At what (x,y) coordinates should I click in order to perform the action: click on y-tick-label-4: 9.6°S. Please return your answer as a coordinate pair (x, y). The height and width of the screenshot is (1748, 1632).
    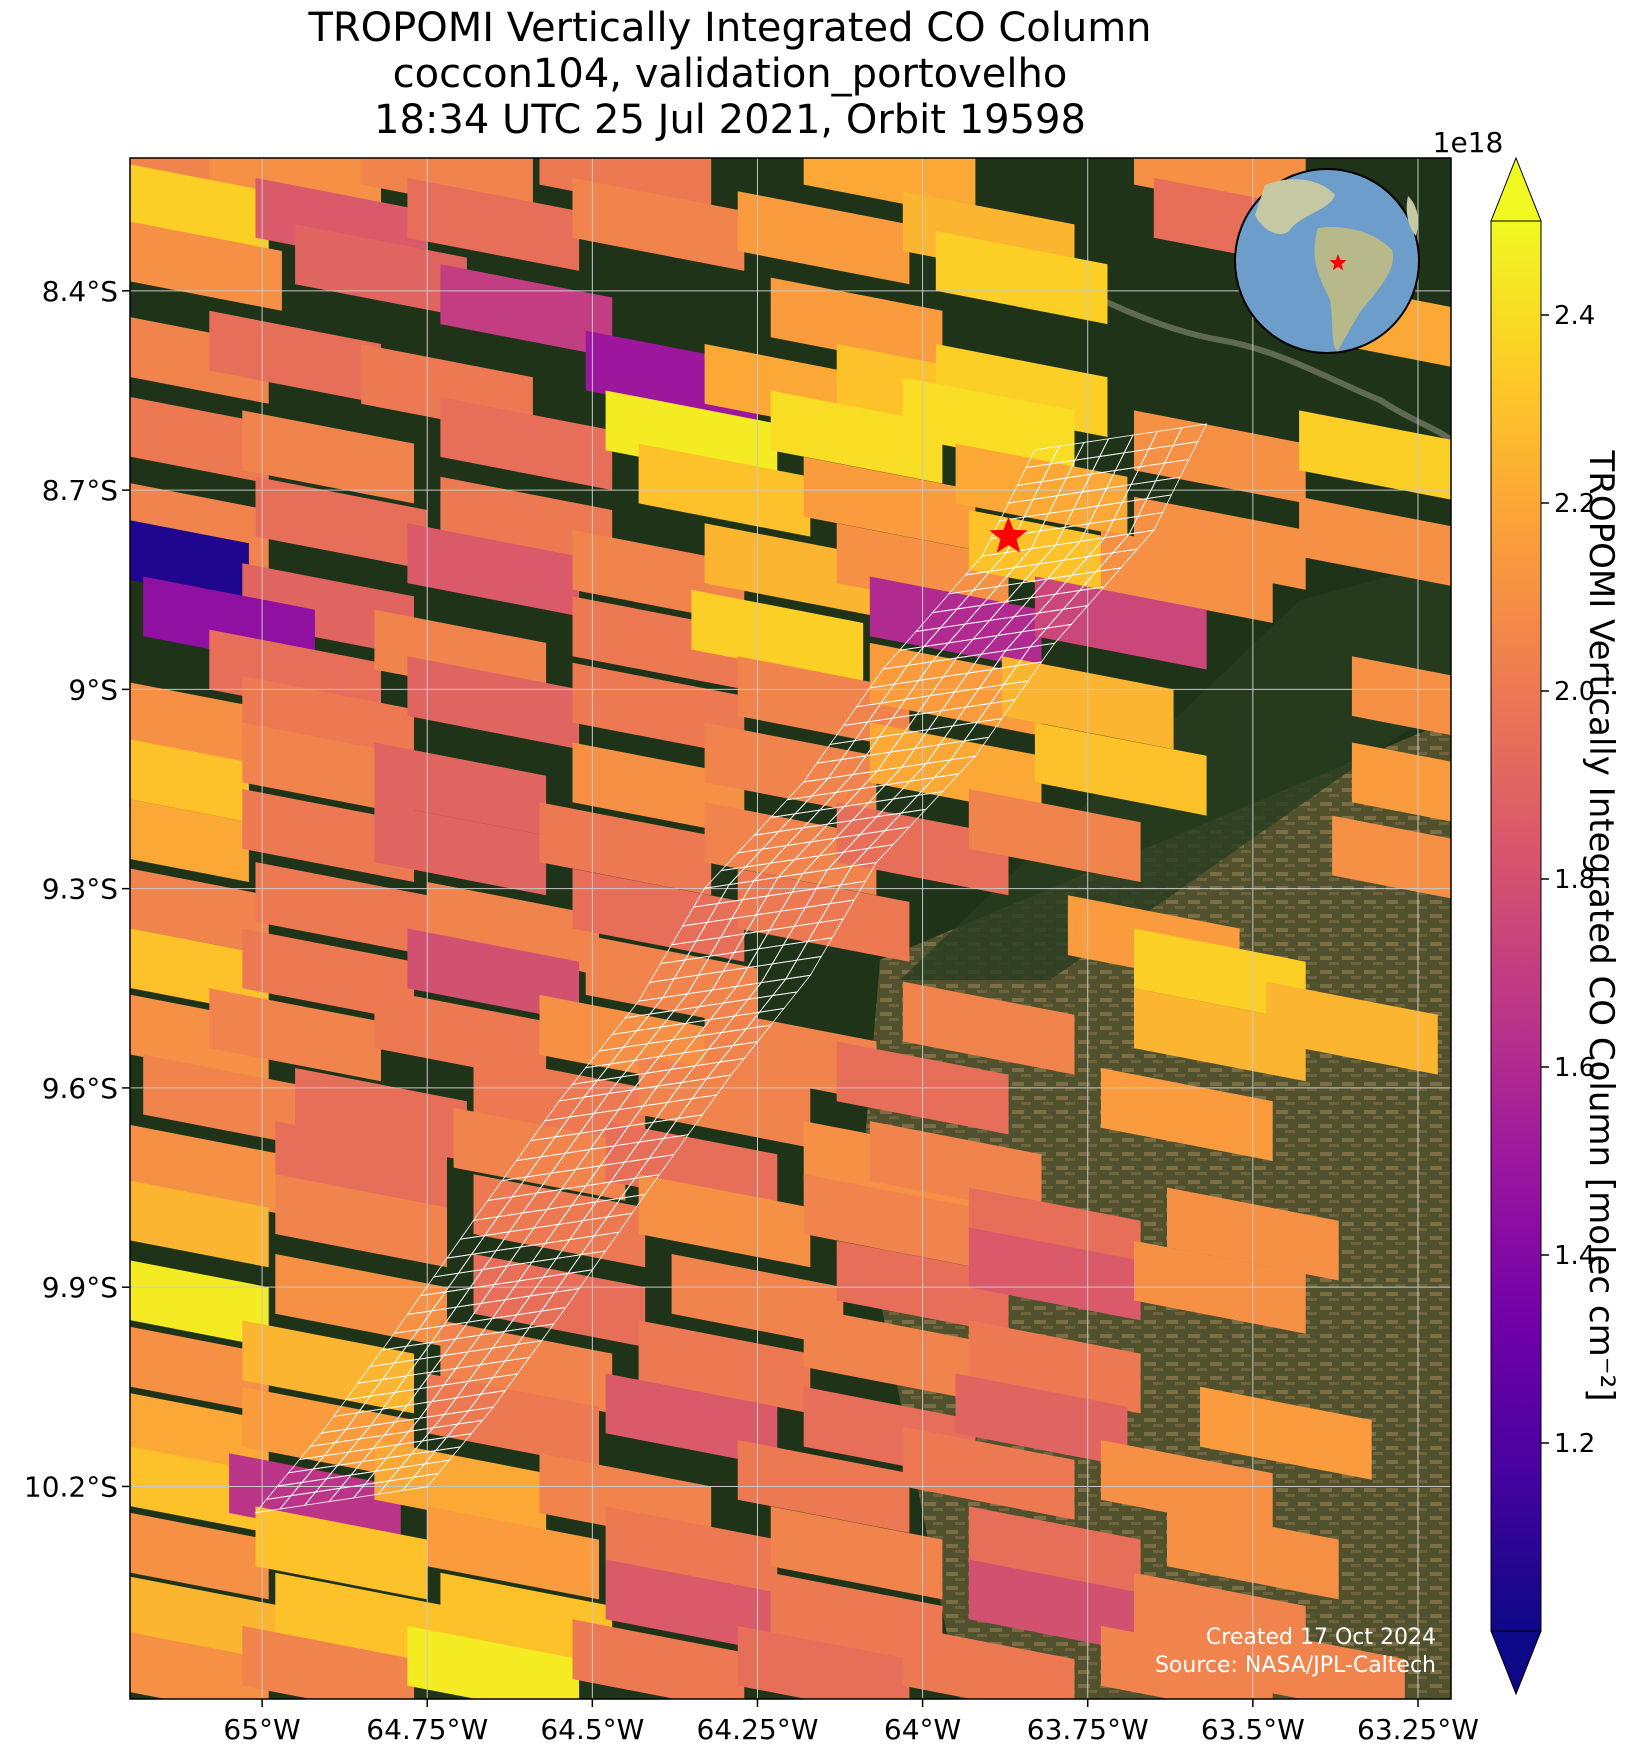
    Looking at the image, I should click on (80, 1088).